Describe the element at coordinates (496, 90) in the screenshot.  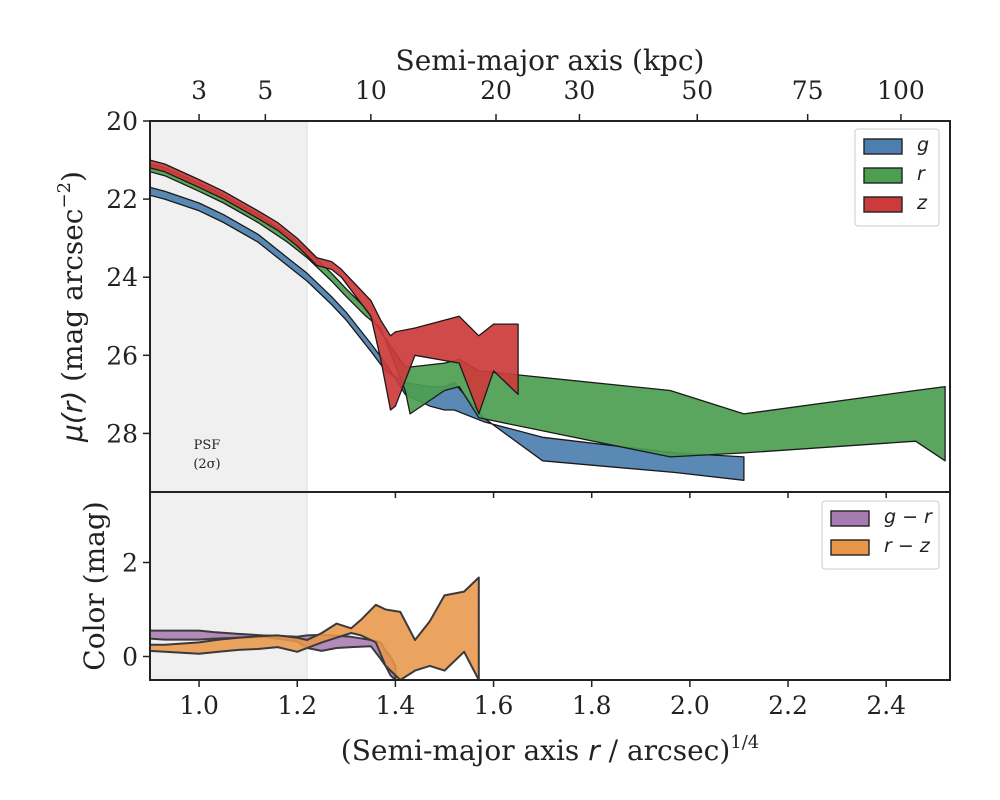
I see `top-x-tick-label: 20` at that location.